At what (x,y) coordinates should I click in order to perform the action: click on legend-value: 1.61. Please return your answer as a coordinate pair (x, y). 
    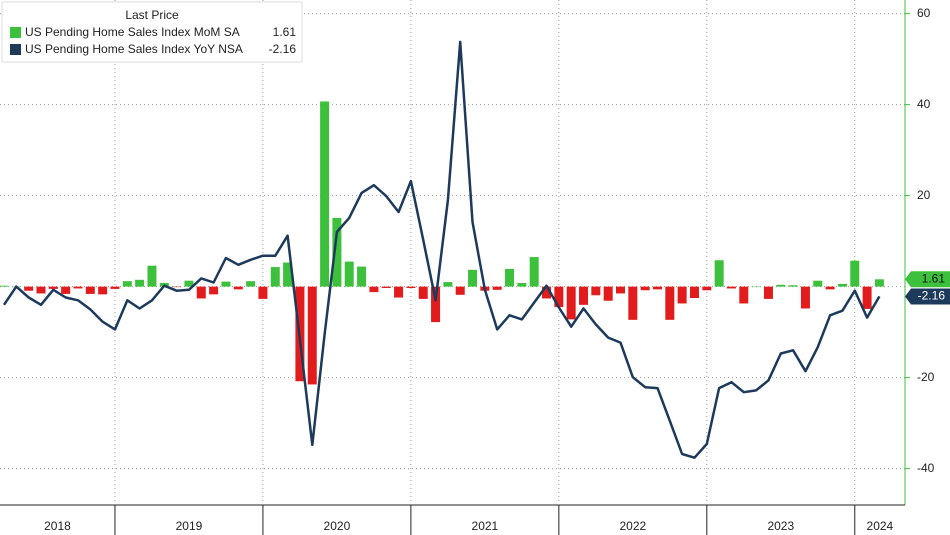
    Looking at the image, I should click on (285, 32).